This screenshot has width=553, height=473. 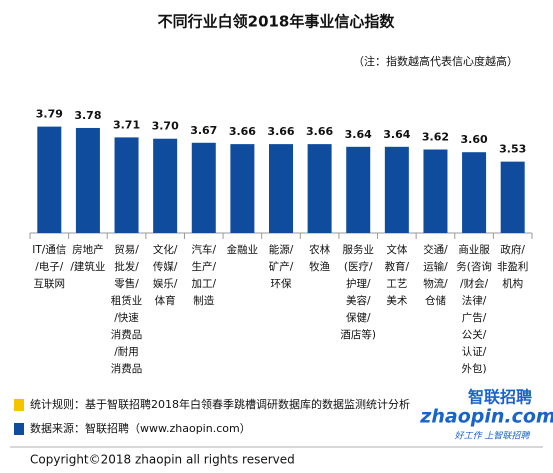 I want to click on x-tick-label: 制造, so click(x=203, y=300).